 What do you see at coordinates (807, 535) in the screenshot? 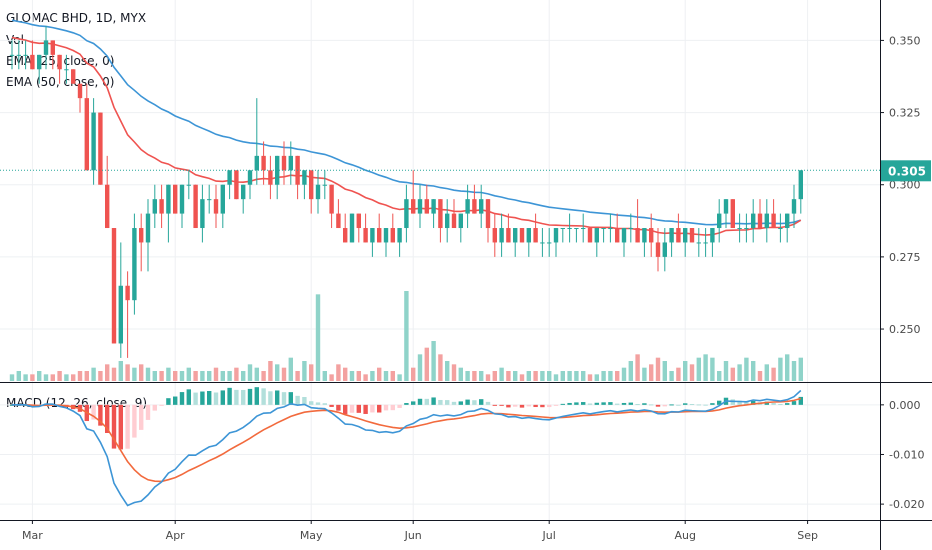
I see `x-tick-label: Sep` at bounding box center [807, 535].